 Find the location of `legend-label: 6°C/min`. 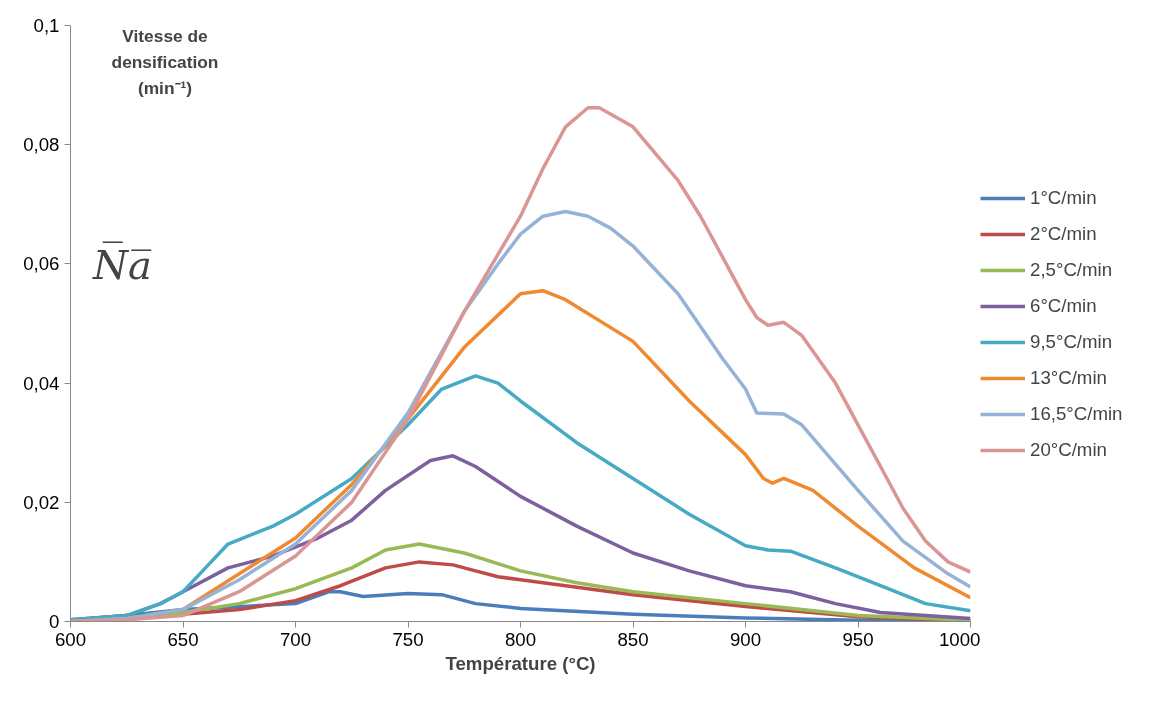

legend-label: 6°C/min is located at coordinates (1063, 306).